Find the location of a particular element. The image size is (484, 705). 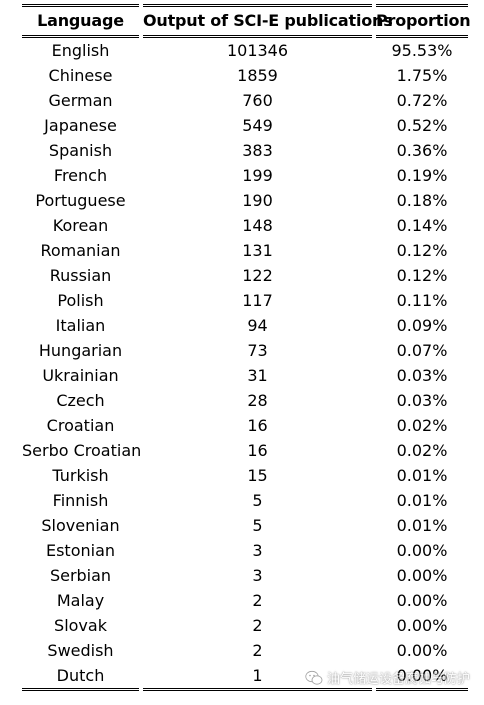

cell-proportion: 0.52% is located at coordinates (420, 125).